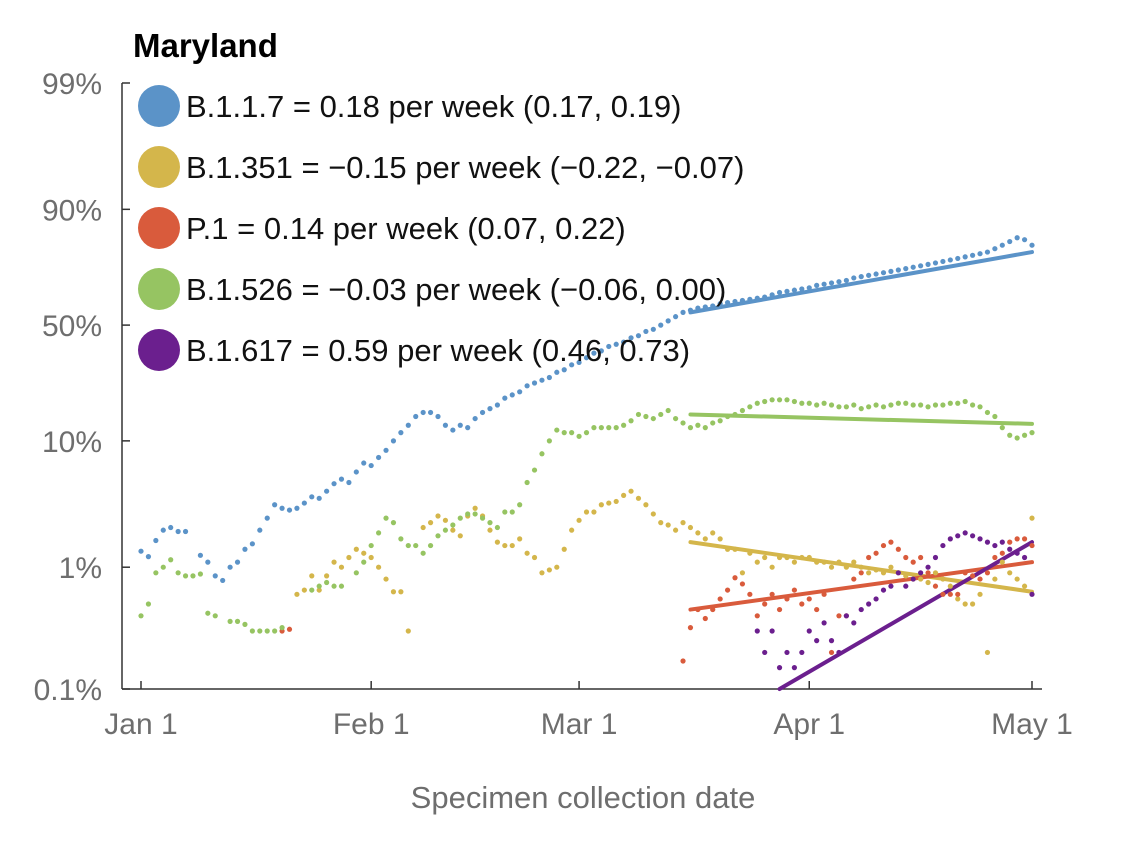 The width and height of the screenshot is (1125, 852). What do you see at coordinates (72, 84) in the screenshot?
I see `y-tick-label: 99%` at bounding box center [72, 84].